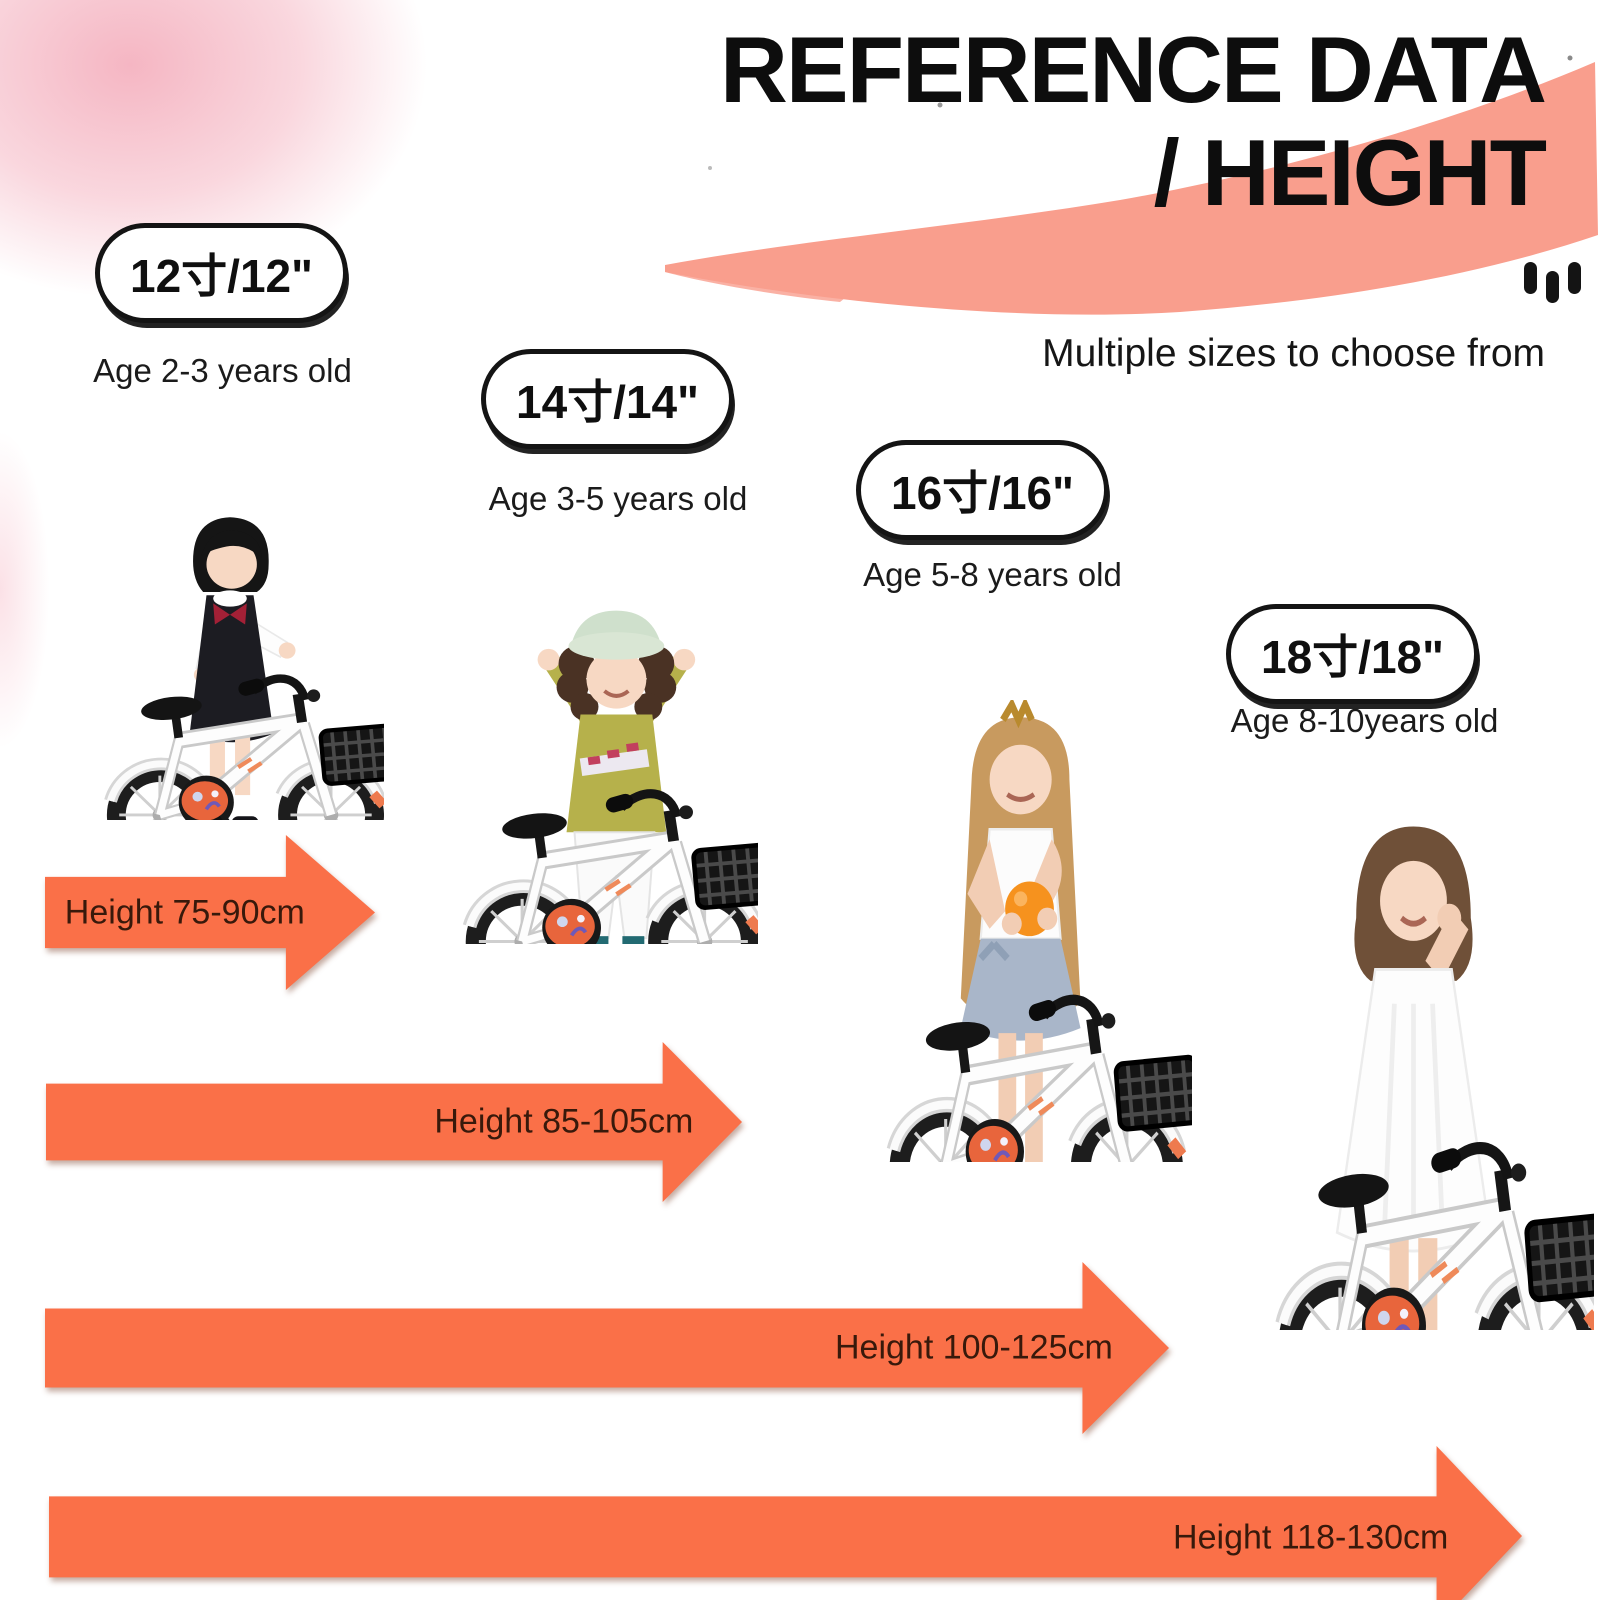 Image resolution: width=1600 pixels, height=1600 pixels. I want to click on height-arrow-14in: Height 85-105cm, so click(394, 1122).